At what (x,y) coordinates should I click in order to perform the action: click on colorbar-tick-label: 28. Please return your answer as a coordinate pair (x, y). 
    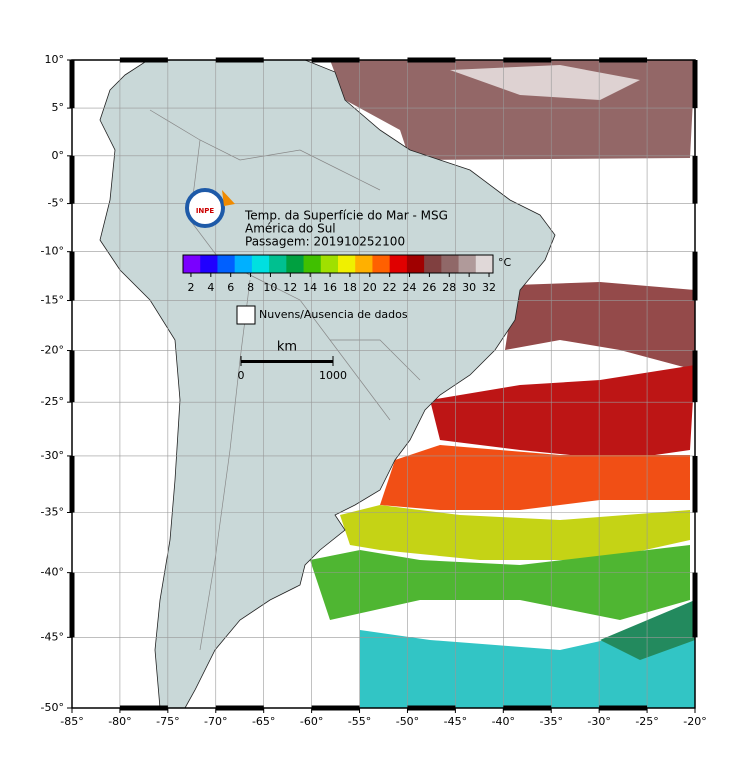
    Looking at the image, I should click on (449, 287).